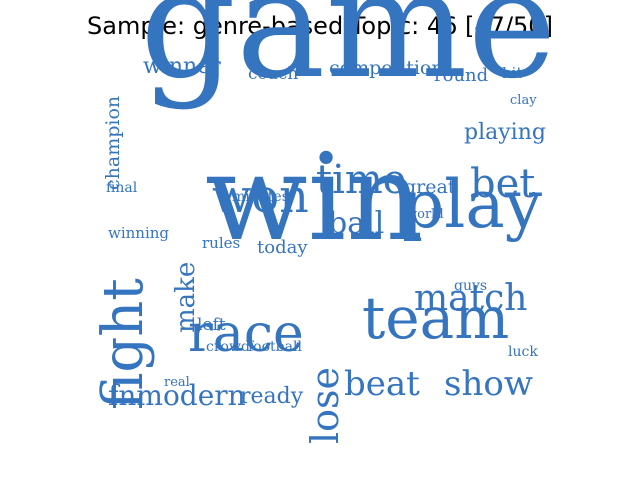  What do you see at coordinates (139, 233) in the screenshot?
I see `word-winning: winning` at bounding box center [139, 233].